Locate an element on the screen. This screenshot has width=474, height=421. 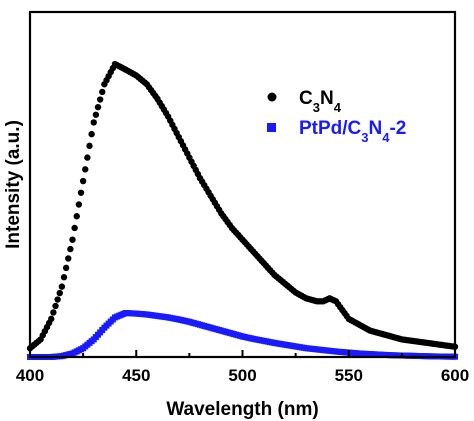
x-tick-label: 600 is located at coordinates (455, 375).